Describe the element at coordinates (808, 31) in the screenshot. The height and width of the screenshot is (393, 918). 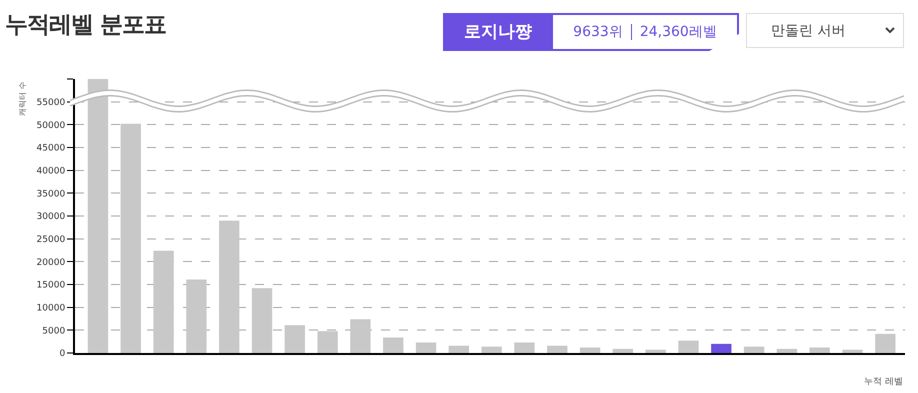
I see `text: 만돌린 서버` at that location.